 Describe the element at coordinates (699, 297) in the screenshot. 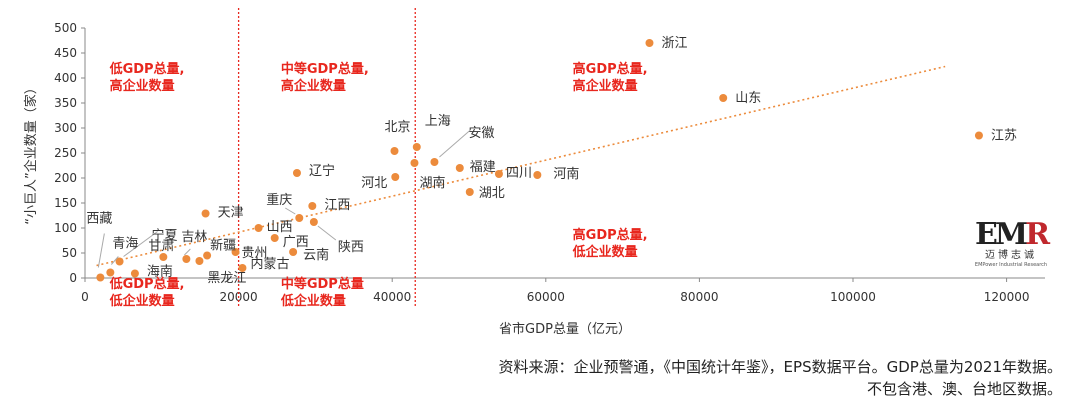

I see `x-tick-label: 80000` at that location.